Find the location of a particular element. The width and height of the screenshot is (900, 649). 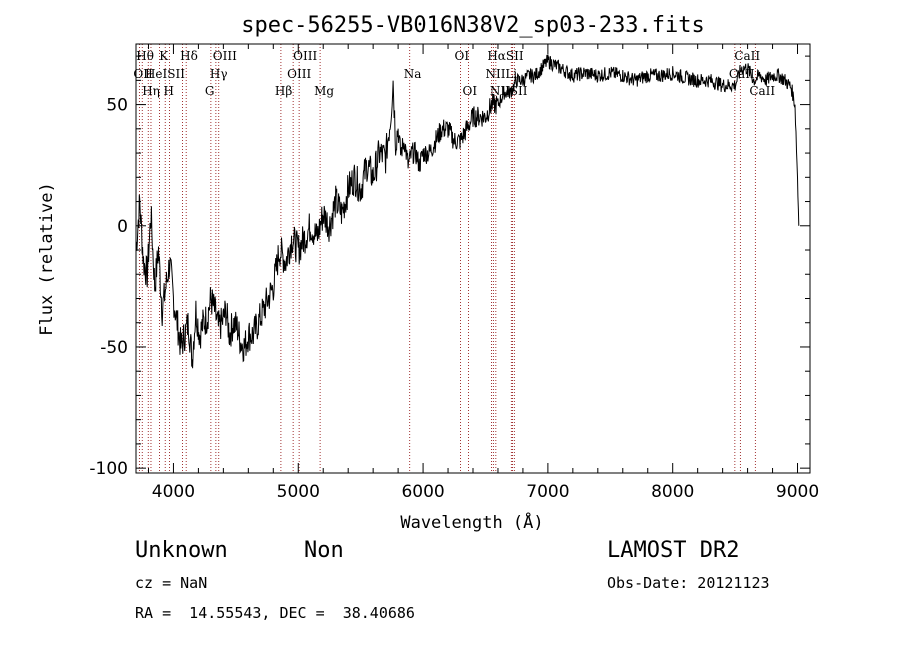

line-label: H is located at coordinates (168, 91).